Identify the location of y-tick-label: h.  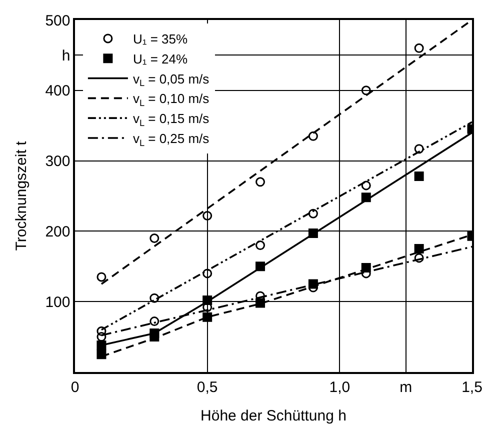
(66, 55).